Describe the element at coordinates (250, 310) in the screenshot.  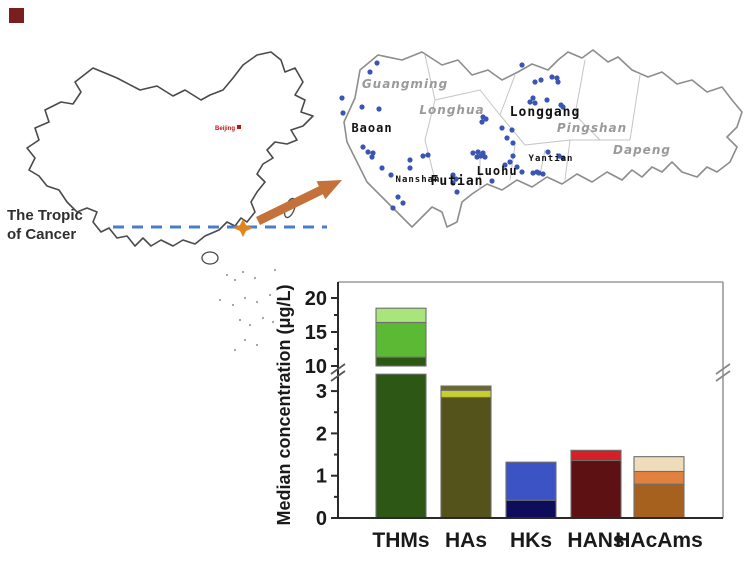
I see `south-china-sea-islets` at that location.